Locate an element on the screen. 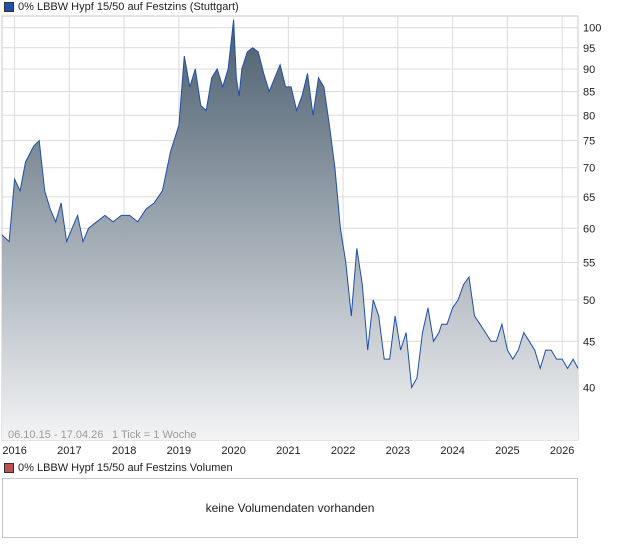 The image size is (620, 546). x-tick-label: 2019 is located at coordinates (179, 451).